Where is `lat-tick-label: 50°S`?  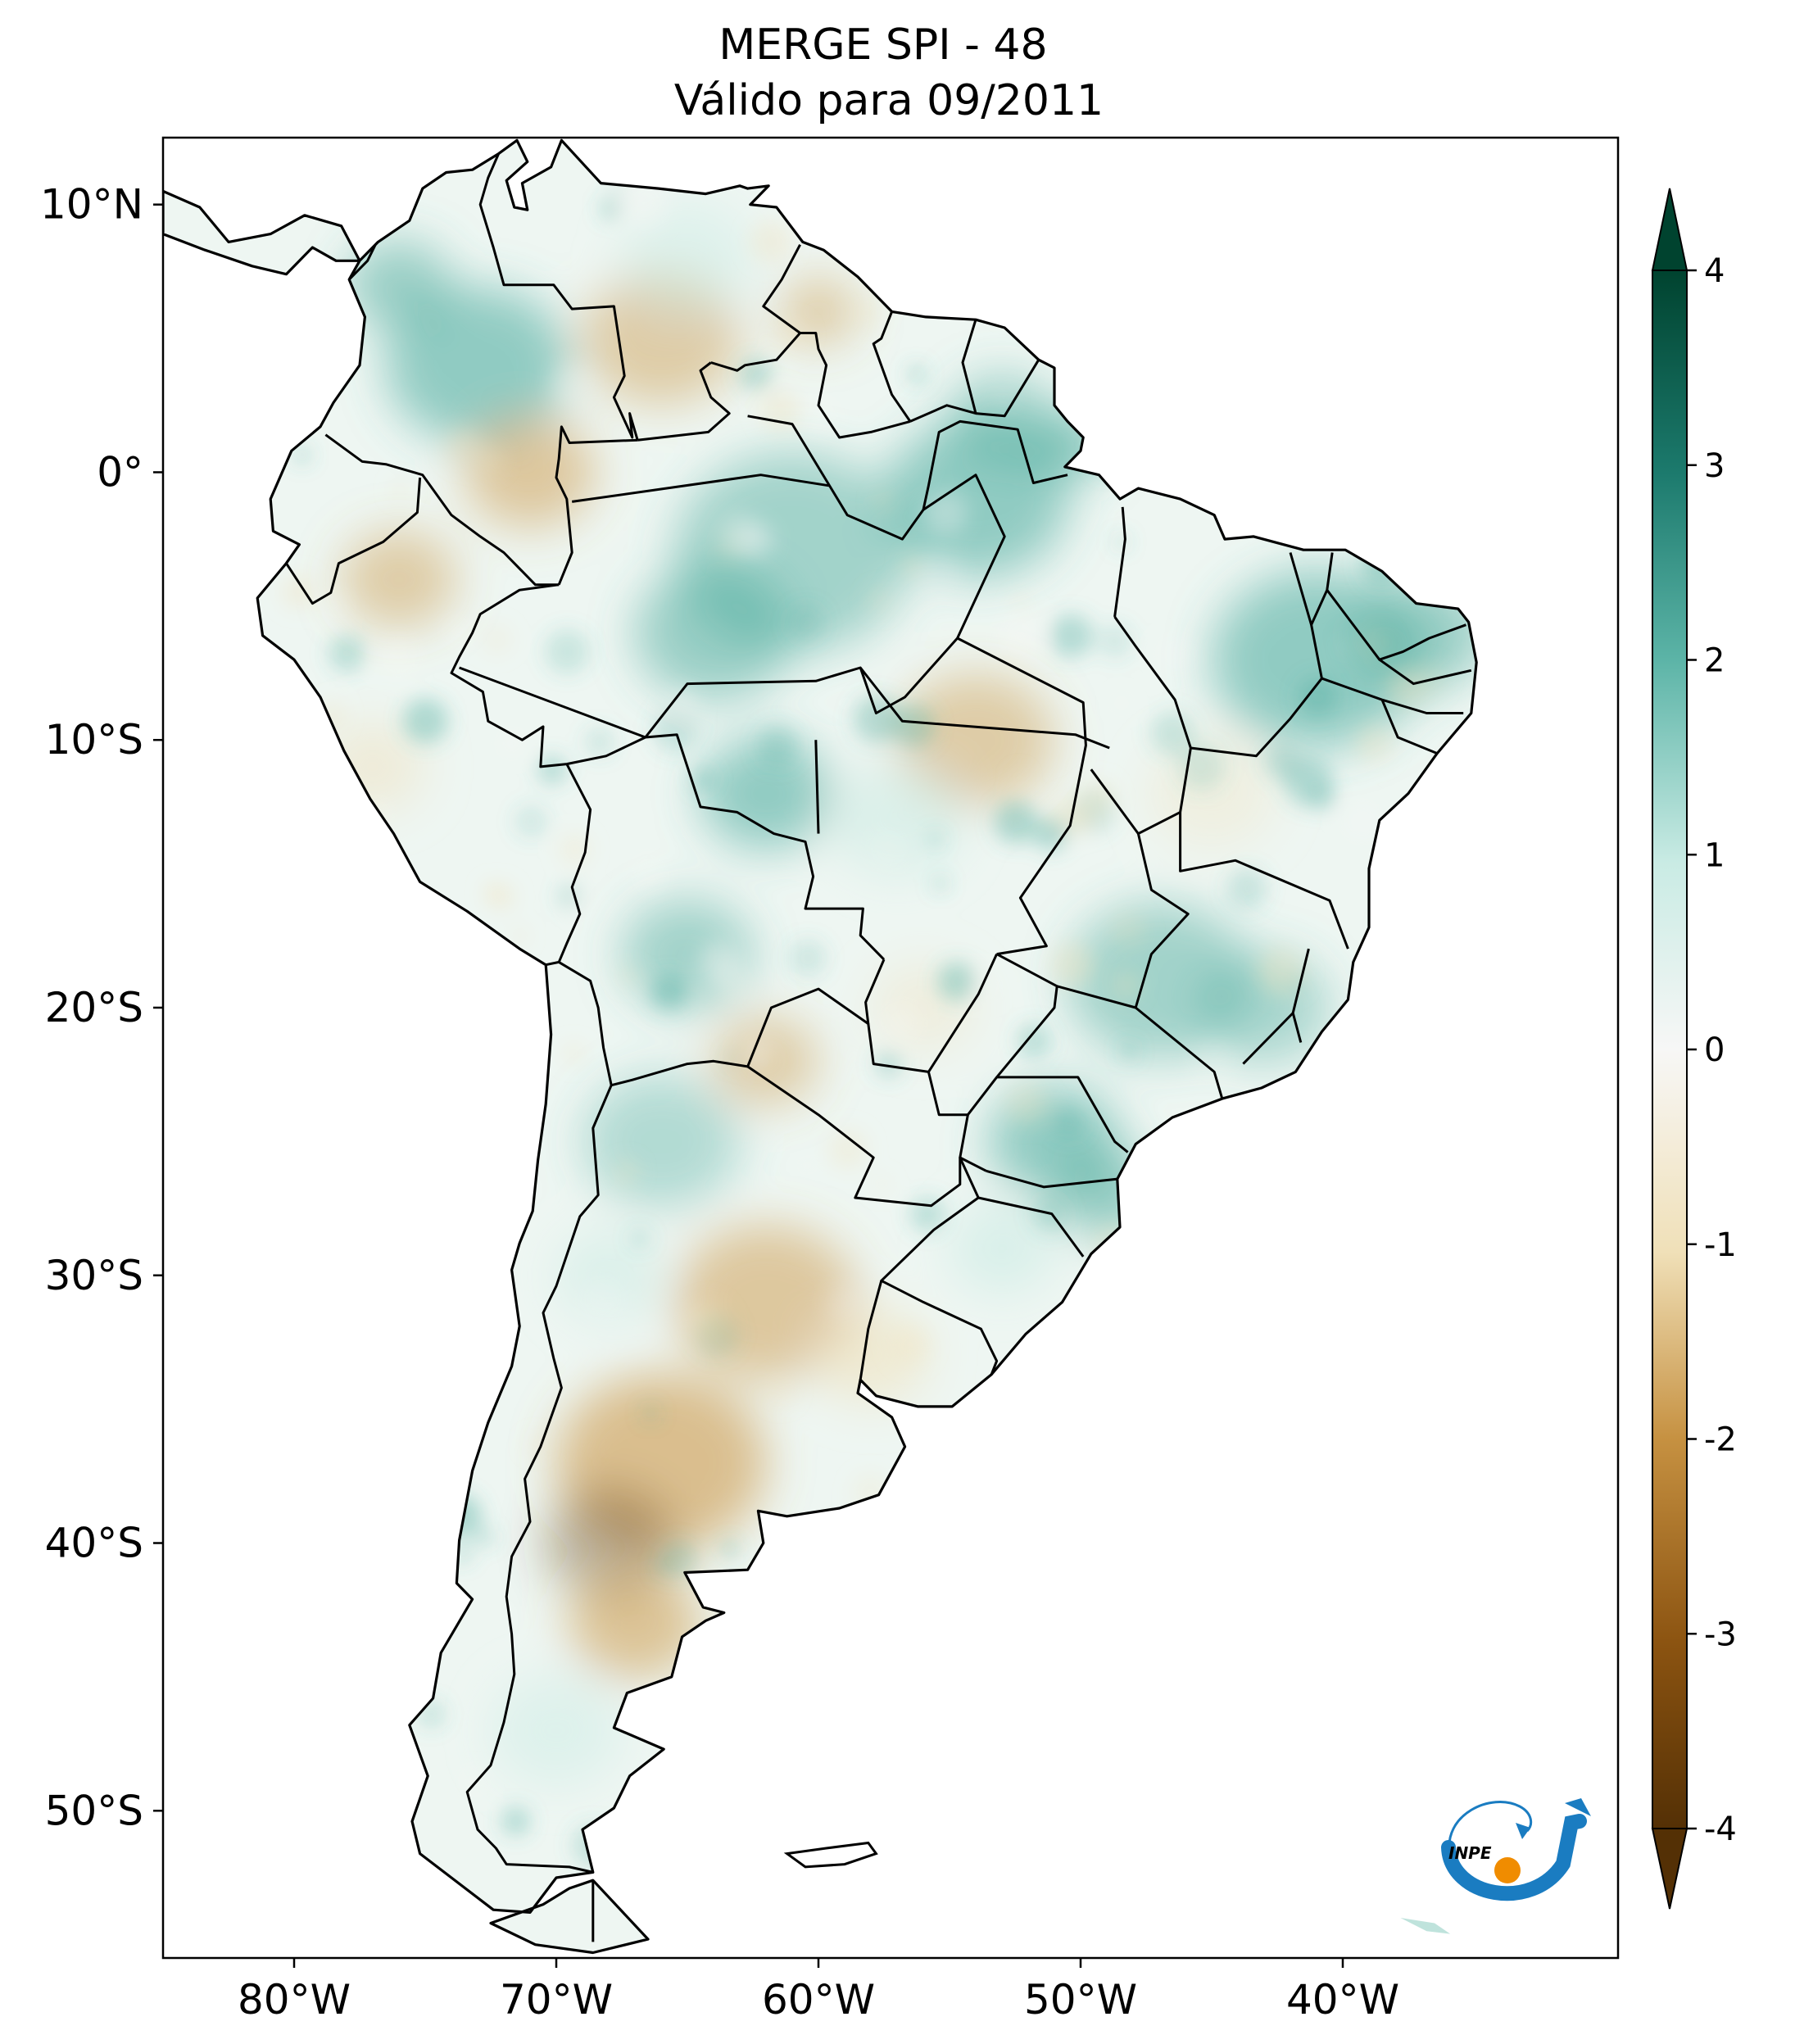
lat-tick-label: 50°S is located at coordinates (94, 1810).